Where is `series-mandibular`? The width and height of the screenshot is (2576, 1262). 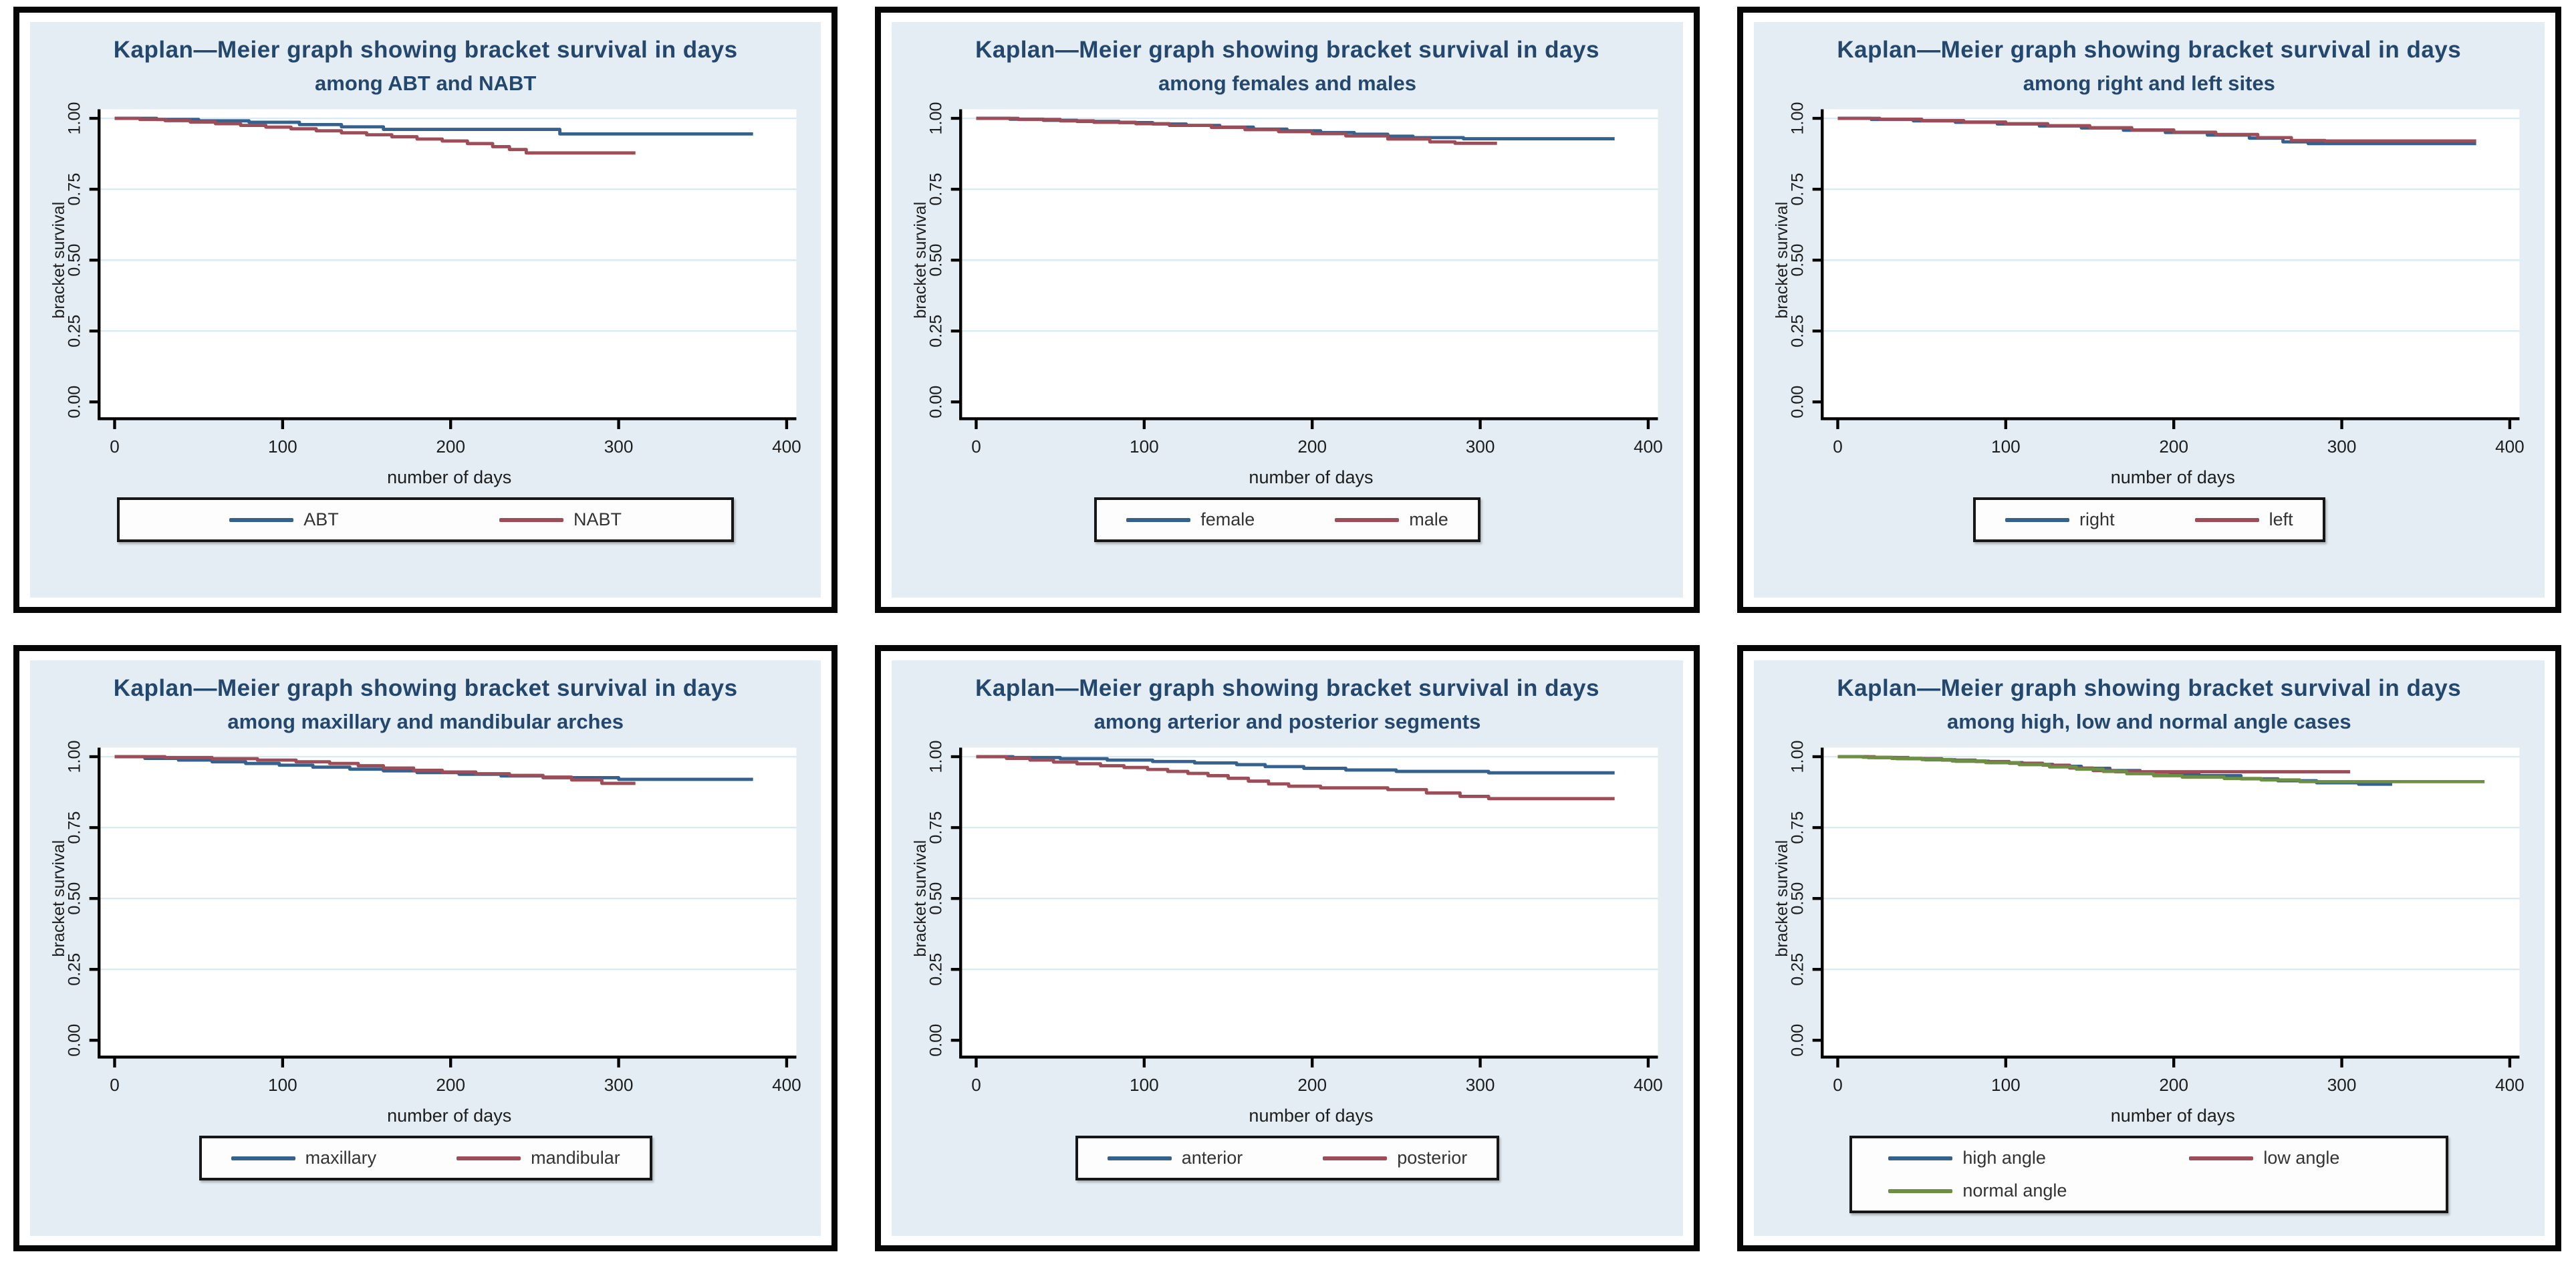
series-mandibular is located at coordinates (375, 770).